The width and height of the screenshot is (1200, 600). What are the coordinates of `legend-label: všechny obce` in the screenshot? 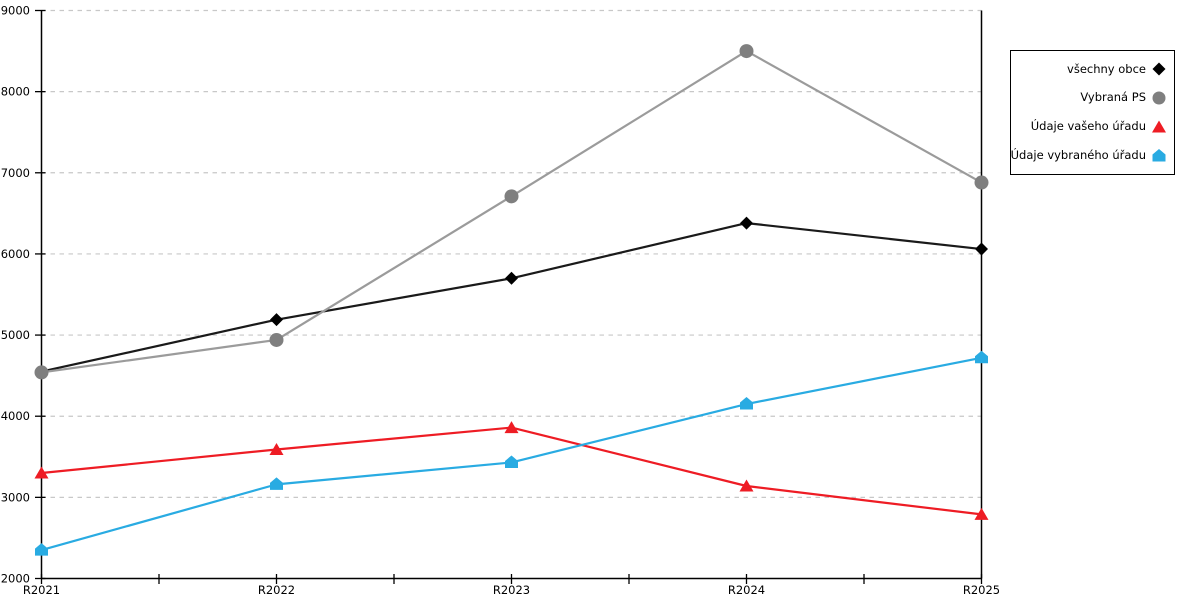 It's located at (1106, 68).